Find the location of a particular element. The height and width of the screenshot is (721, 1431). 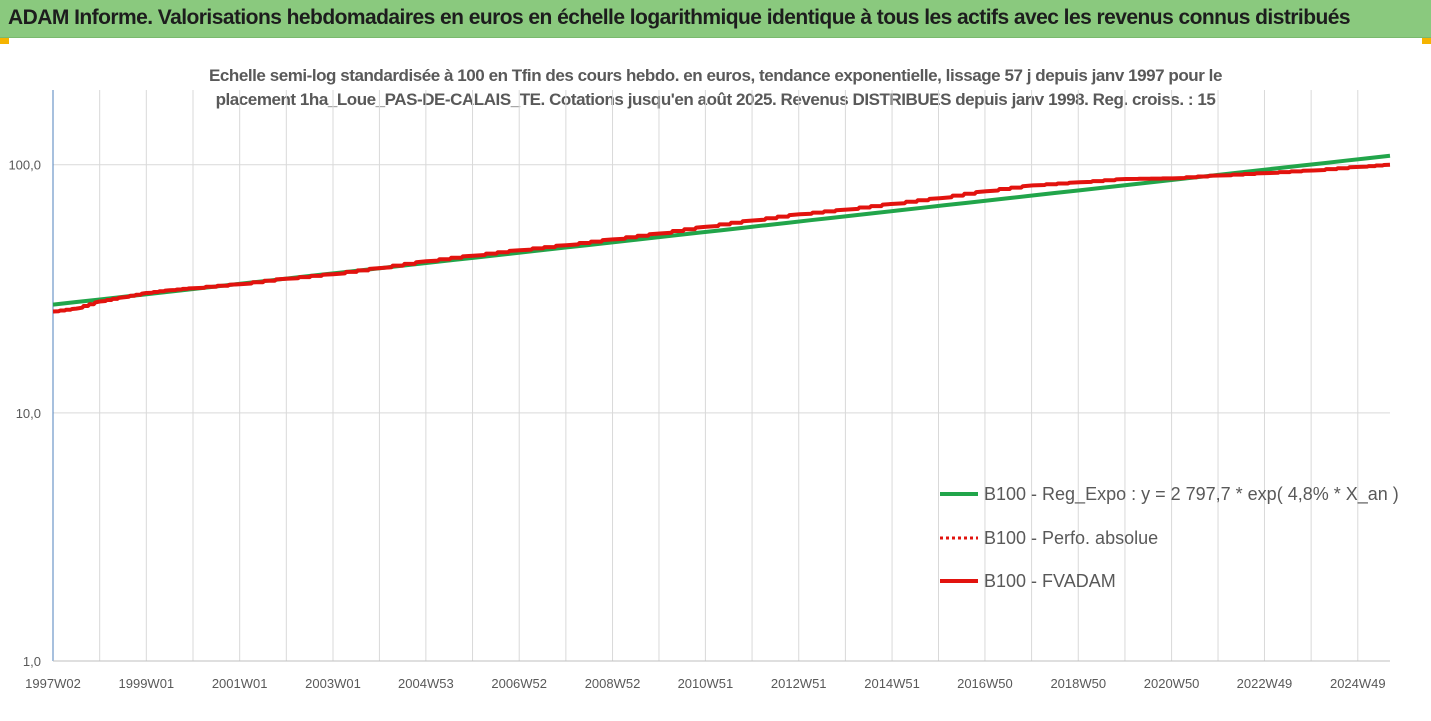

x-tick-label: 2006W52 is located at coordinates (519, 683).